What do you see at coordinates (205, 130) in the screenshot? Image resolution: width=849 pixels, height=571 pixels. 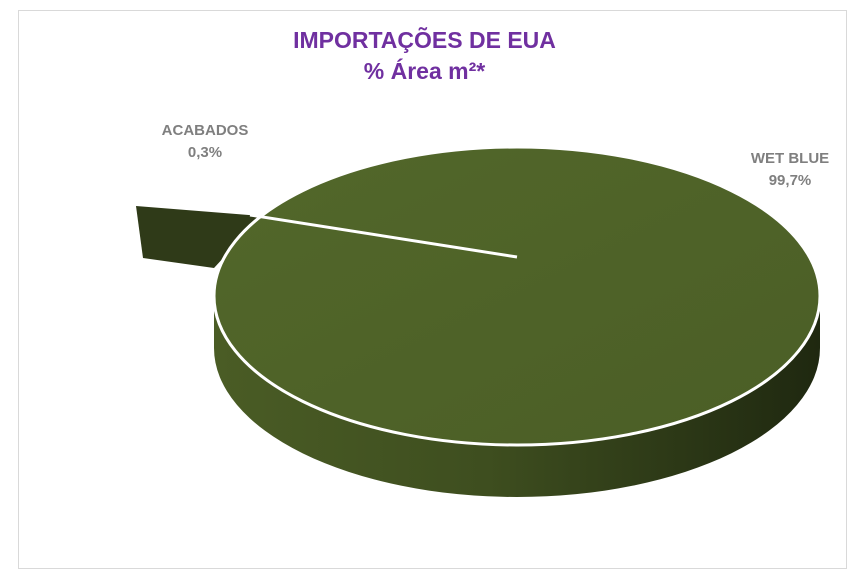 I see `data-label-acabados-name: ACABADOS` at bounding box center [205, 130].